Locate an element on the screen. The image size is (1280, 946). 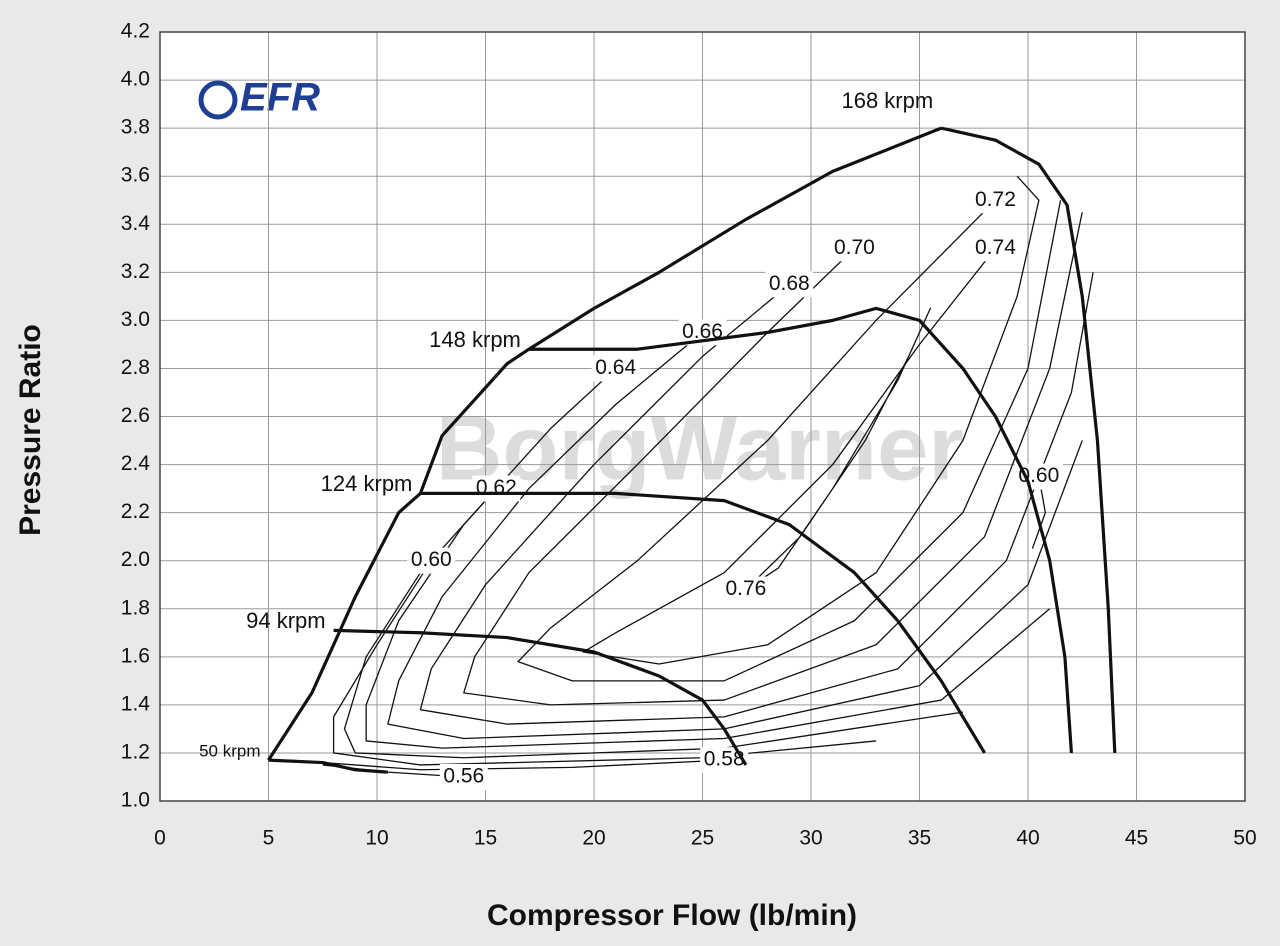
speed-label: 94 krpm is located at coordinates (285, 620).